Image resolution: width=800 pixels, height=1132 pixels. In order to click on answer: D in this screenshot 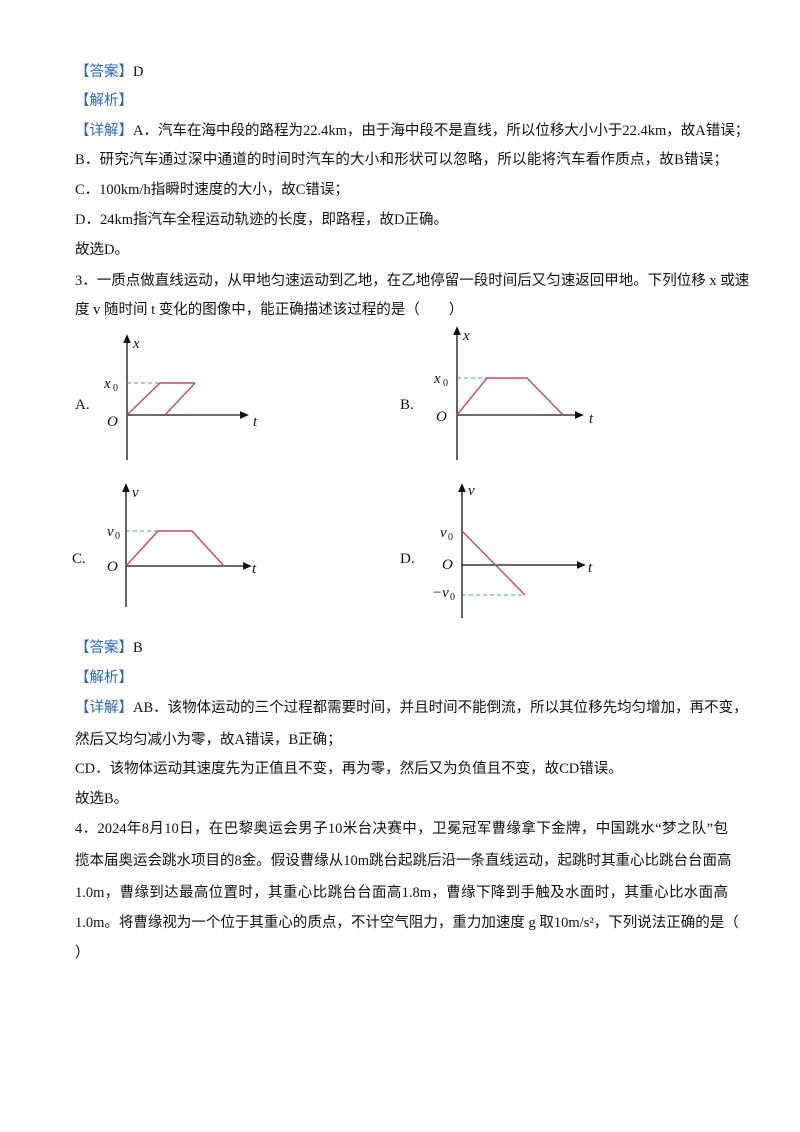, I will do `click(138, 72)`.